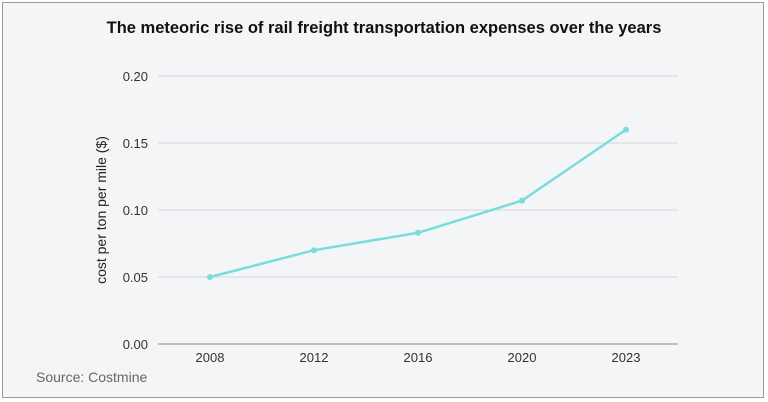  Describe the element at coordinates (418, 357) in the screenshot. I see `x-tick-label: 2016` at that location.